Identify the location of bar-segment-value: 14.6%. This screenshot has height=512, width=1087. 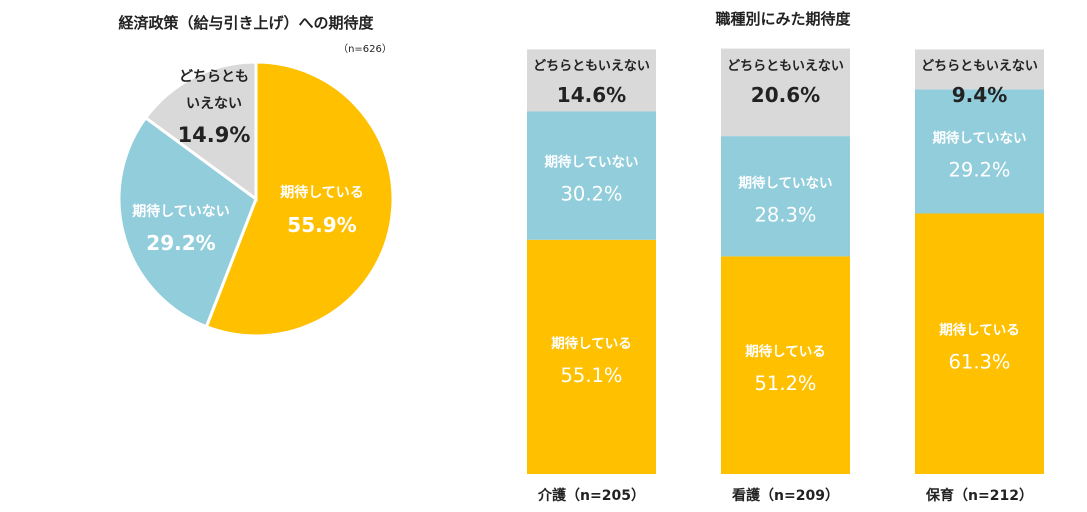
(591, 95).